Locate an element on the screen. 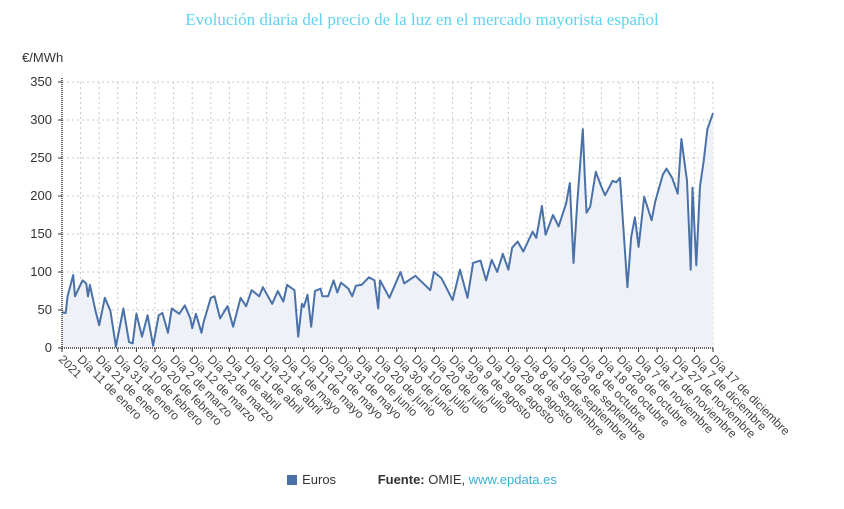 The height and width of the screenshot is (509, 844). y-tick-label: 250 is located at coordinates (41, 157).